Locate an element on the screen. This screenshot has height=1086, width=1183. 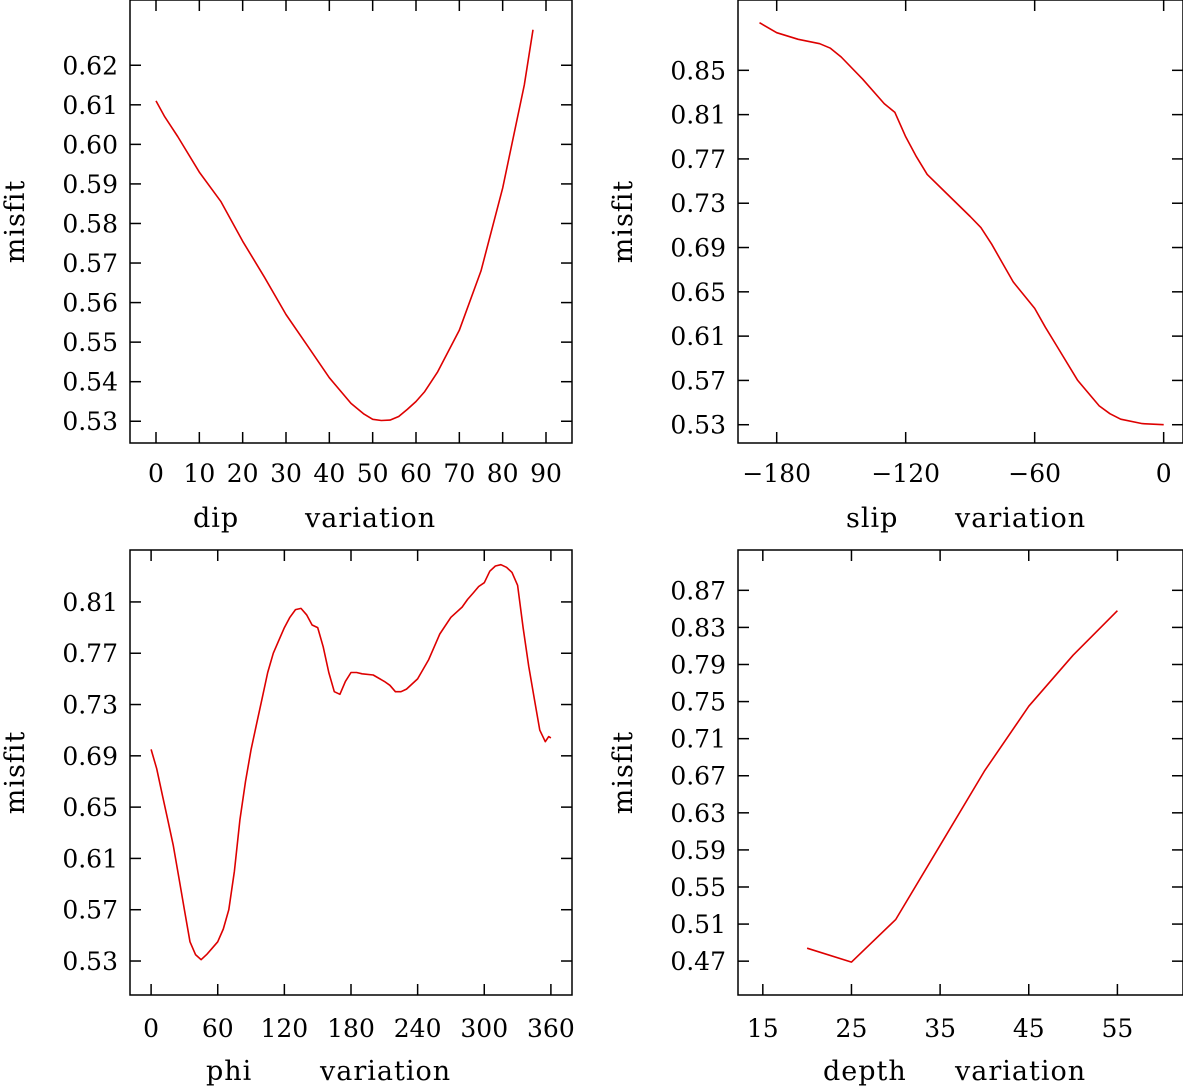
x-tick-label: 15 is located at coordinates (763, 1028).